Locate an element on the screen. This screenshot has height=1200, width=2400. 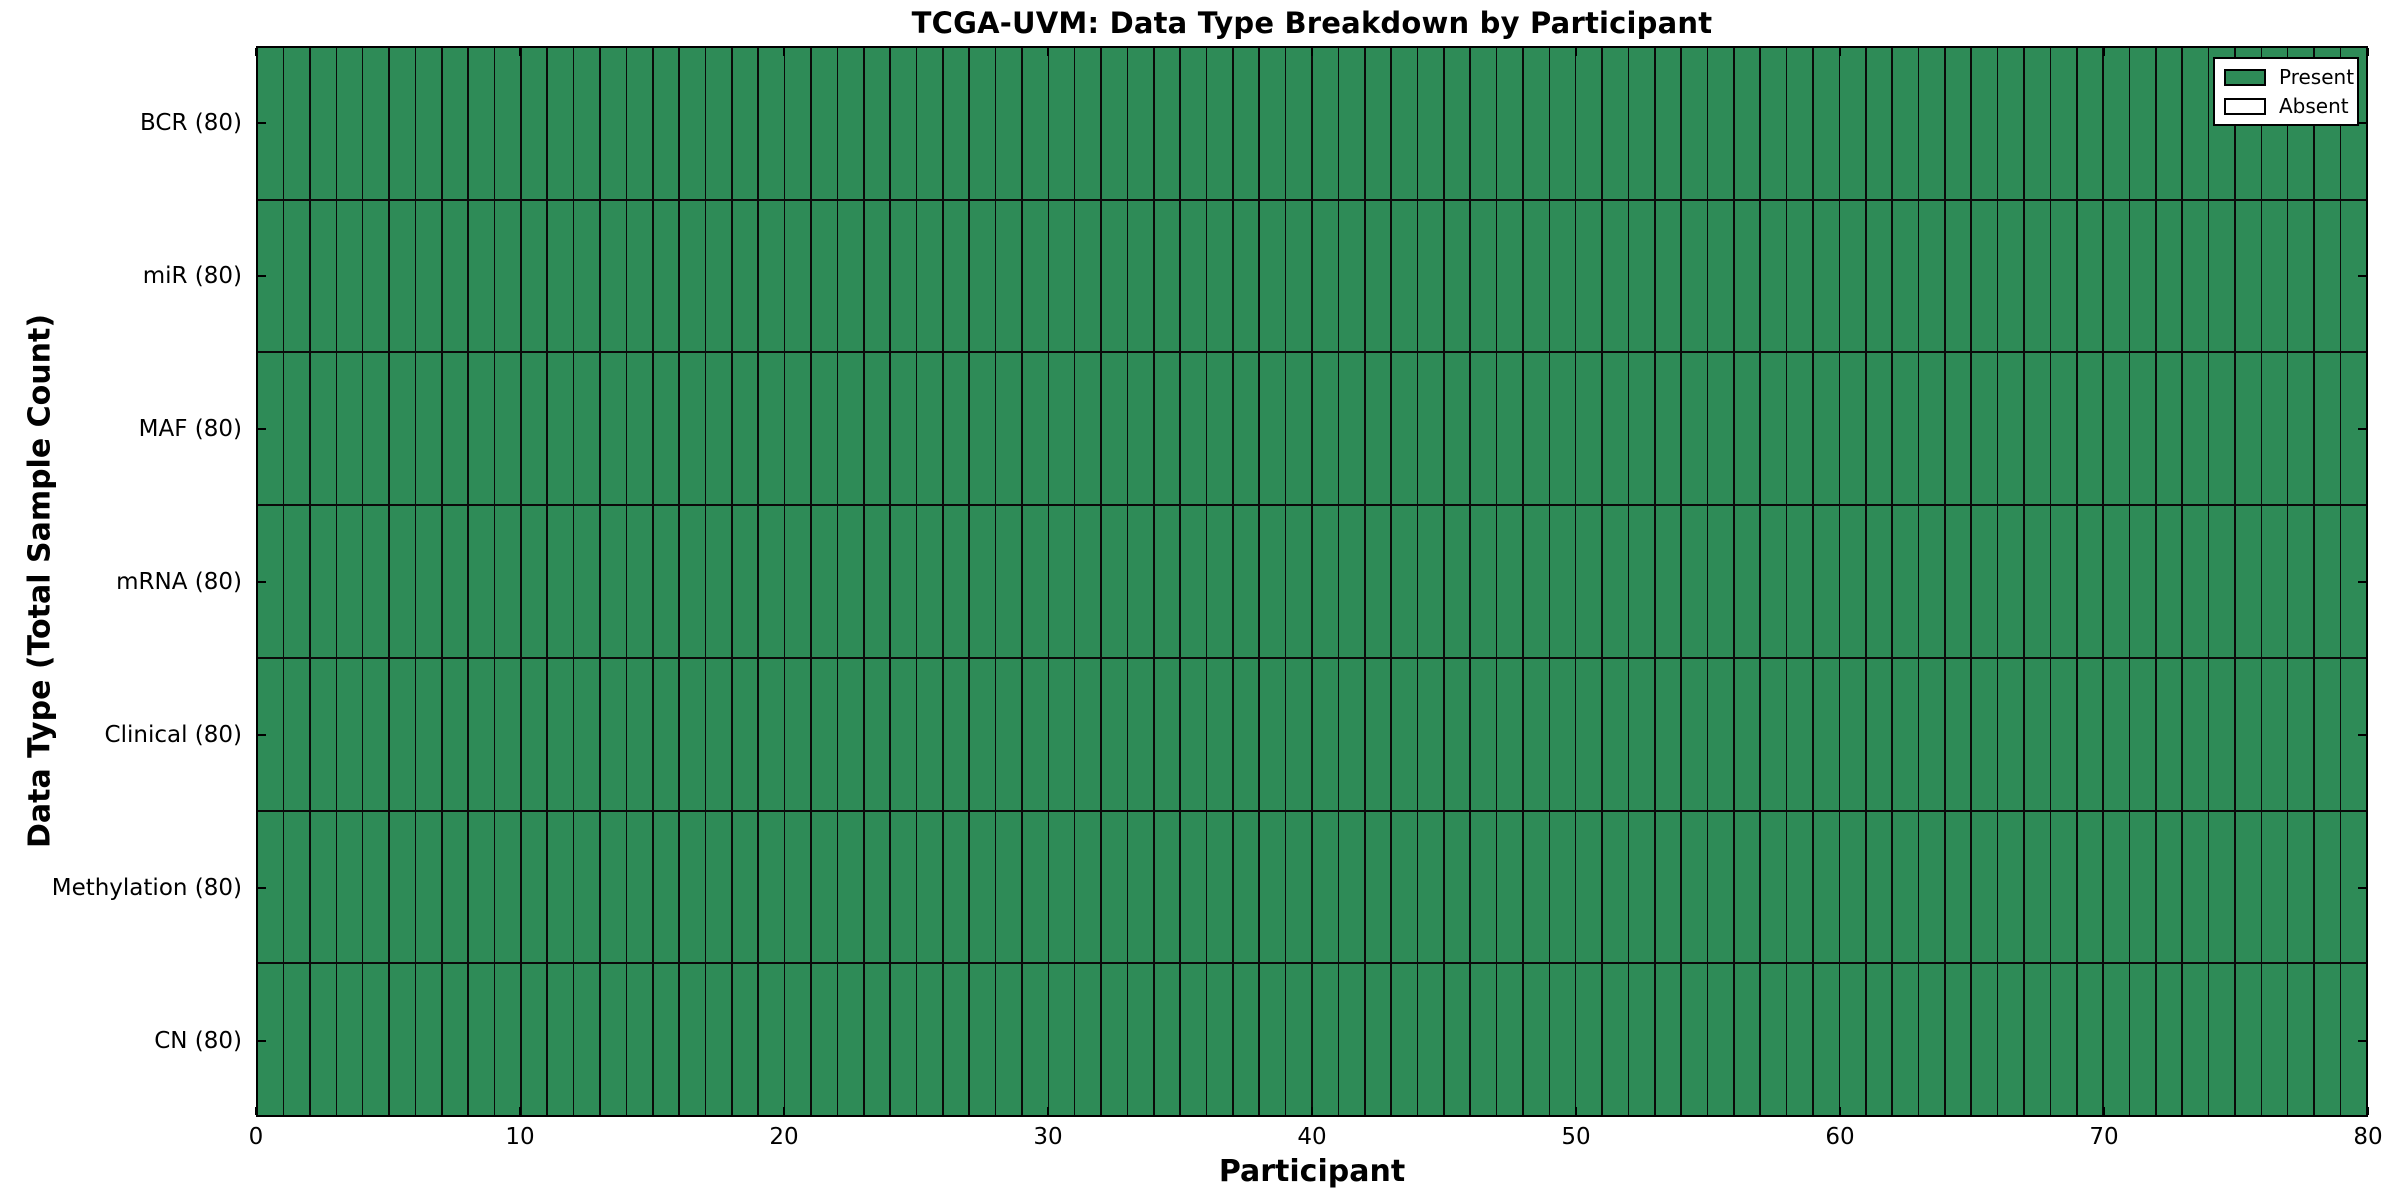
y-tick-label: BCR (80) is located at coordinates (191, 122).